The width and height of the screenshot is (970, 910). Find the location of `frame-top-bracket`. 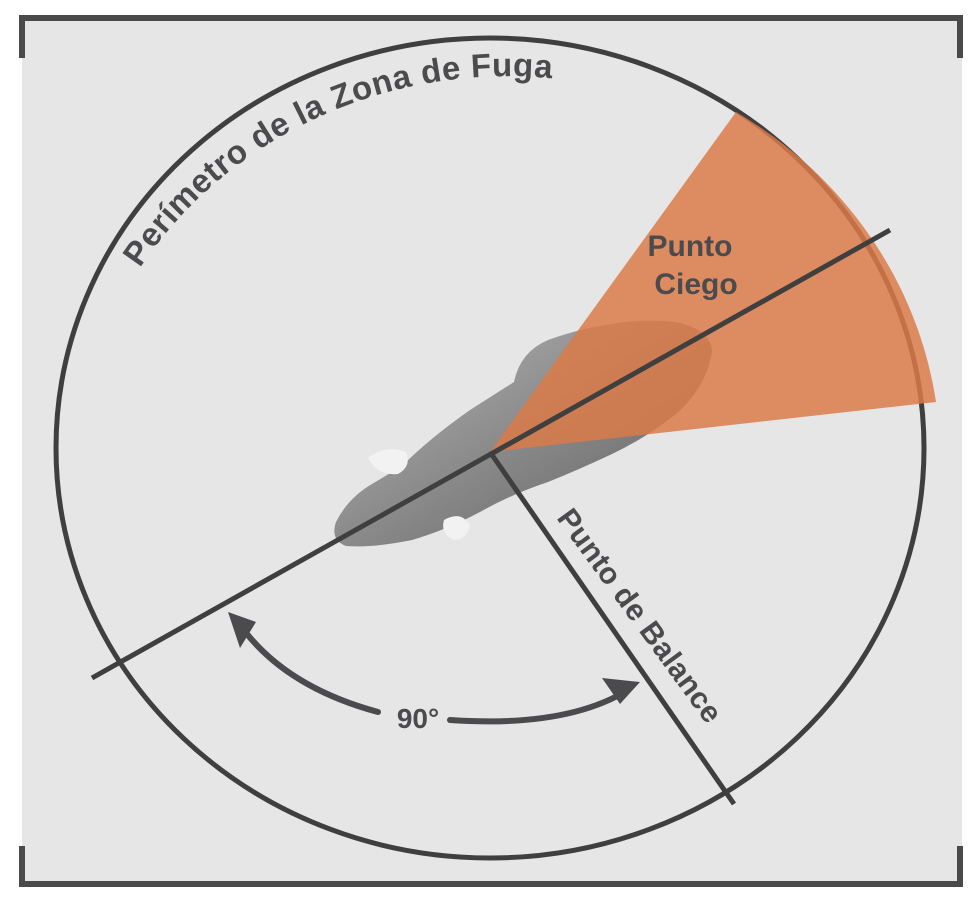

frame-top-bracket is located at coordinates (491, 36).